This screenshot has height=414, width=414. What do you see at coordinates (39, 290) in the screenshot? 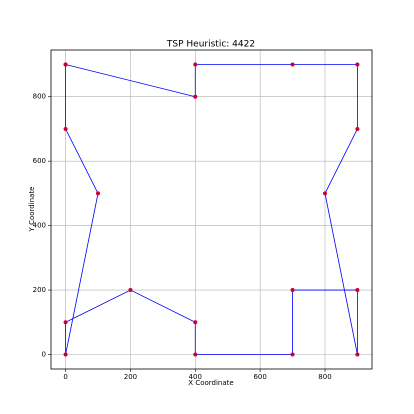
I see `y-tick-label: 200` at bounding box center [39, 290].